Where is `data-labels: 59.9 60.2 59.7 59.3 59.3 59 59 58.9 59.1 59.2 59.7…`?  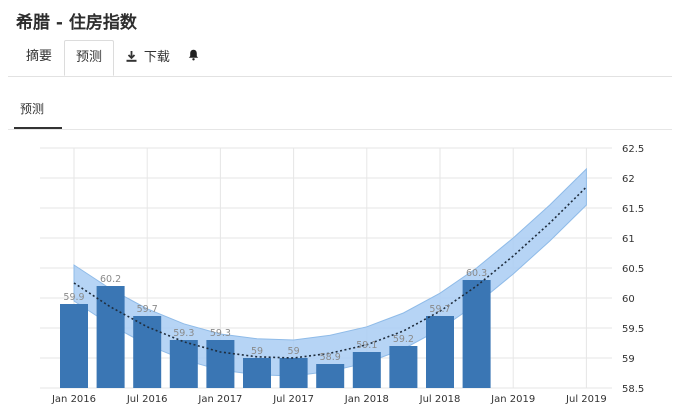 data-labels: 59.9 60.2 59.7 59.3 59.3 59 59 58.9 59.1 59.2 59.7… is located at coordinates (275, 315).